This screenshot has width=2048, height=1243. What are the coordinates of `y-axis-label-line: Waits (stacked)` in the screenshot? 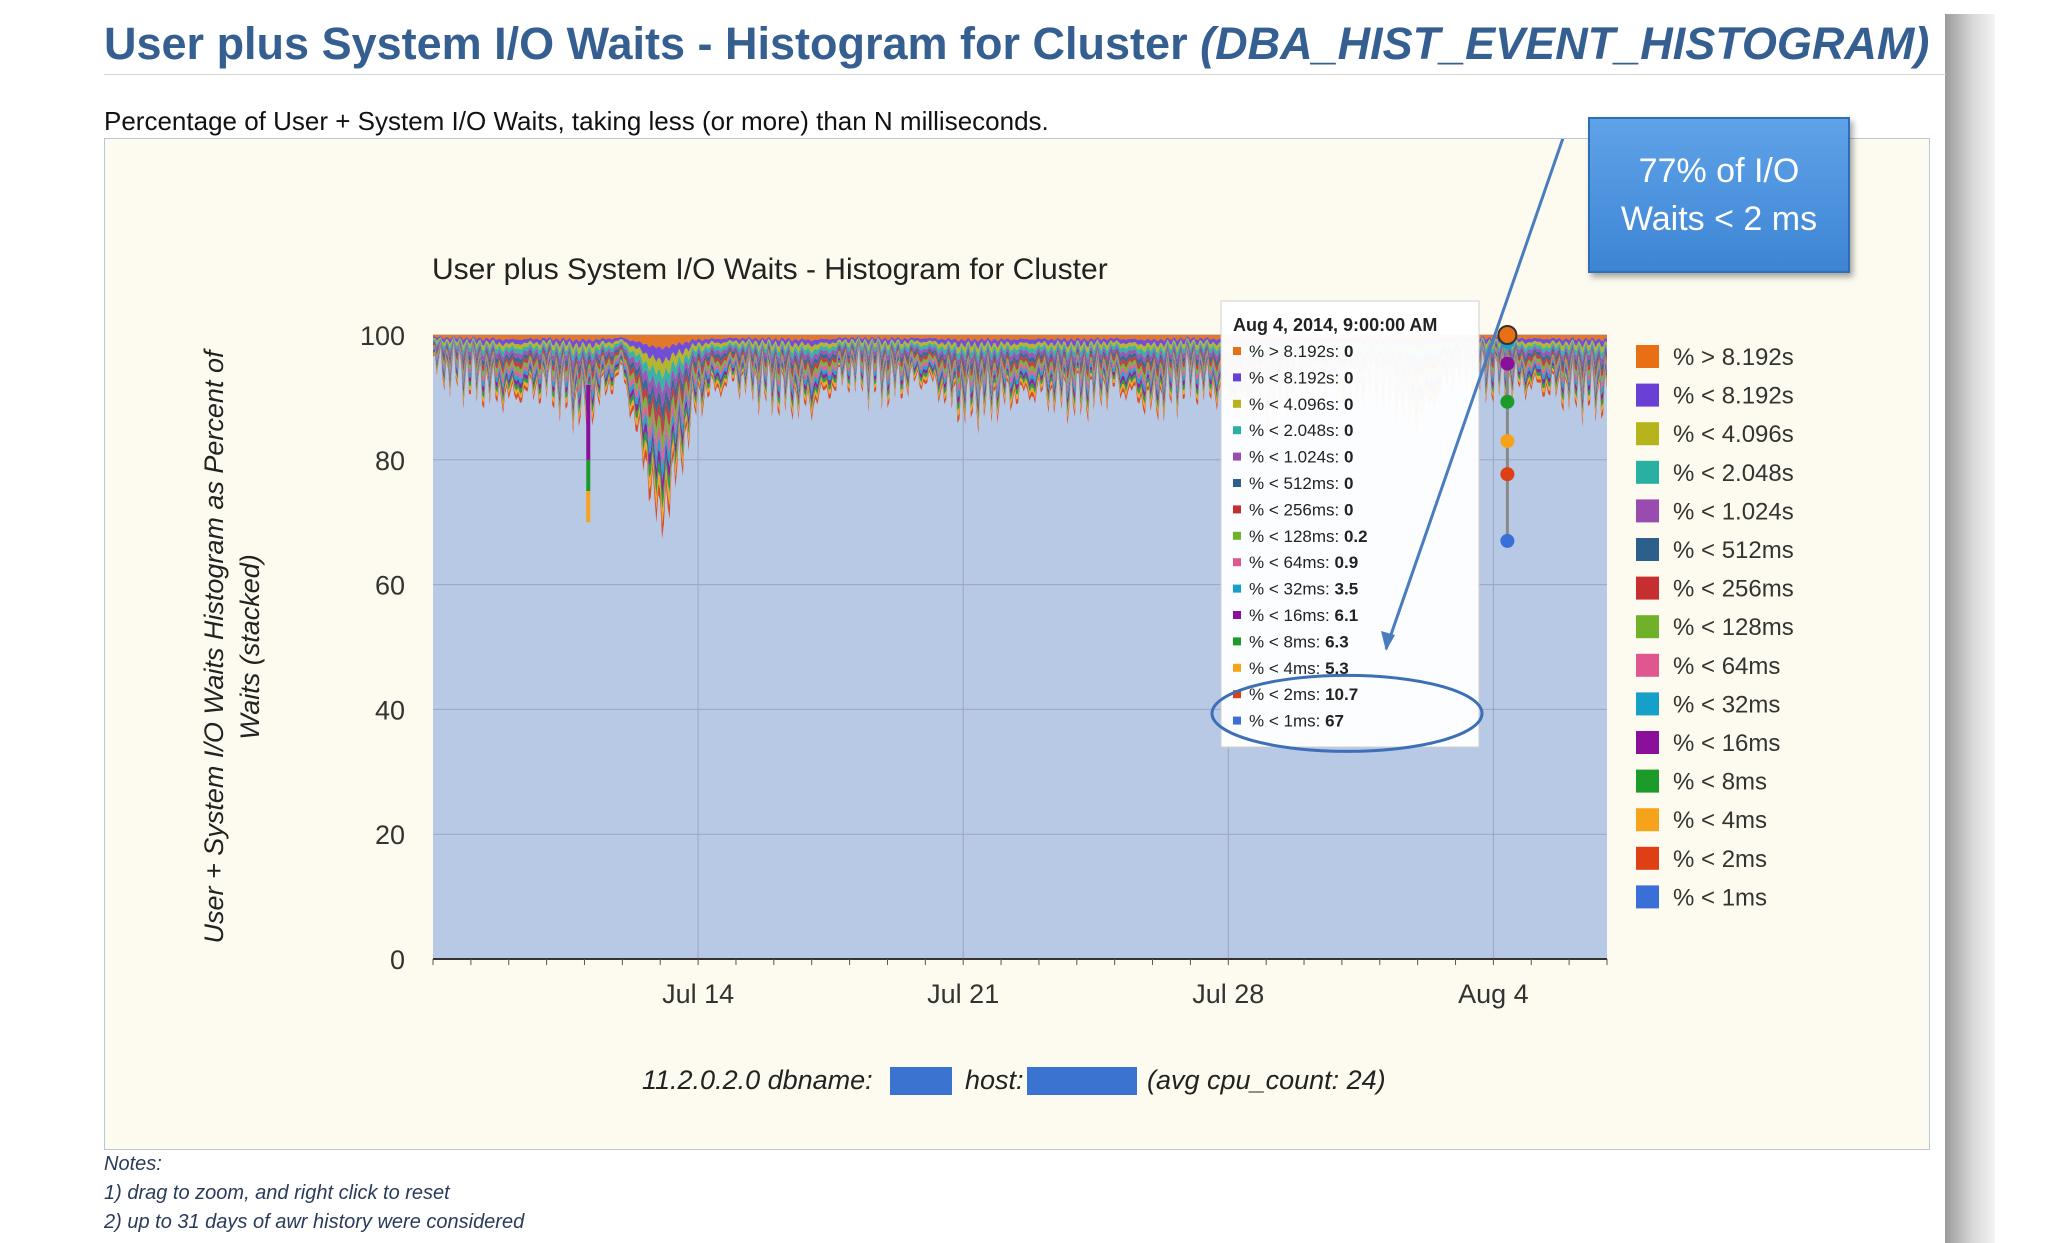 It's located at (250, 647).